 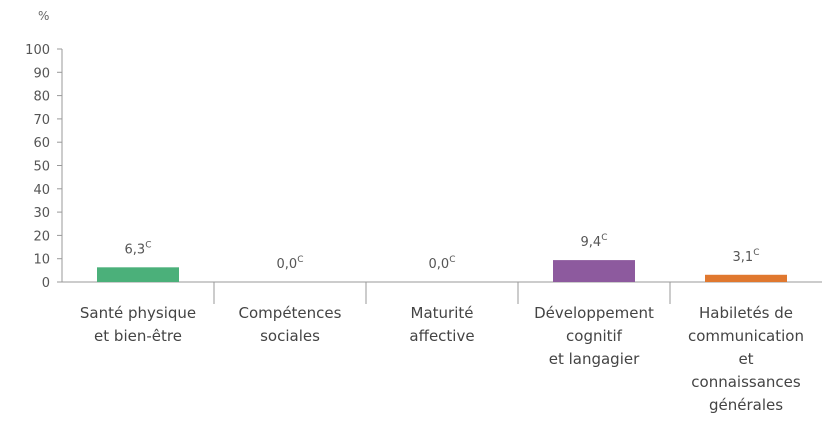 I want to click on y-axis-ticks: 0 10 20 30 40 50 60 70 80 90 100, so click(x=43, y=167).